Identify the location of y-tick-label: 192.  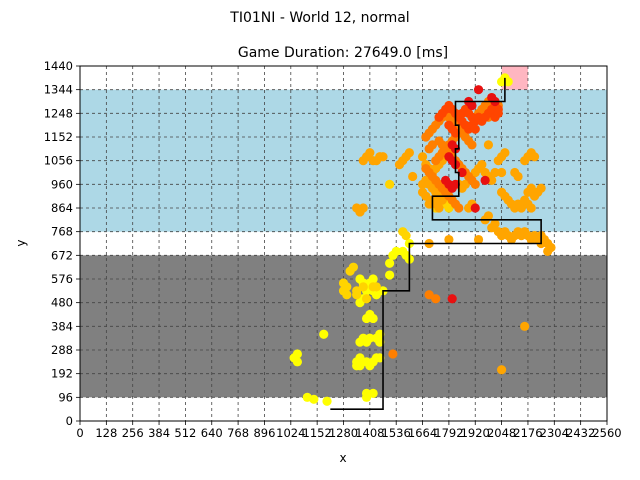
(62, 374).